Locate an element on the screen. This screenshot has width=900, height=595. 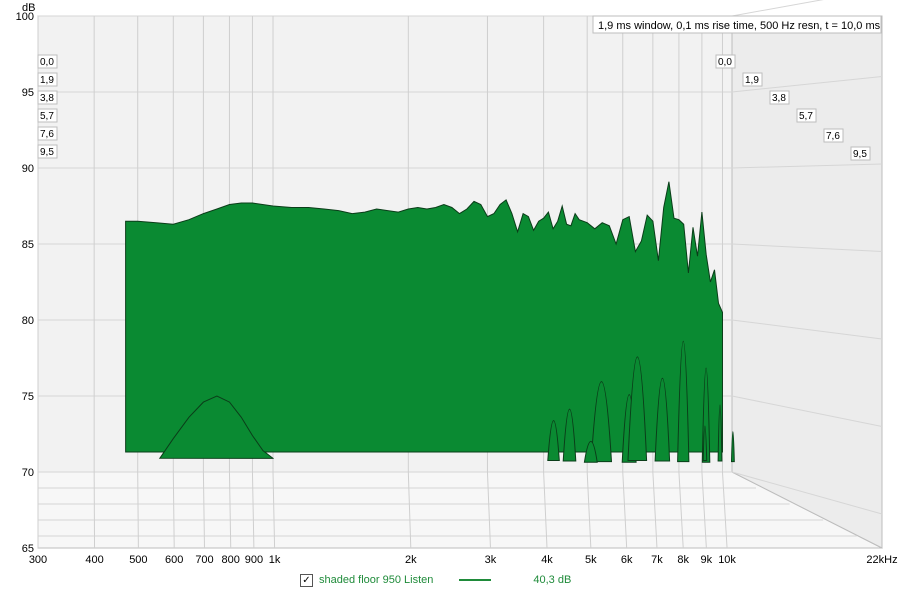
x-tick-label: 7k is located at coordinates (657, 560).